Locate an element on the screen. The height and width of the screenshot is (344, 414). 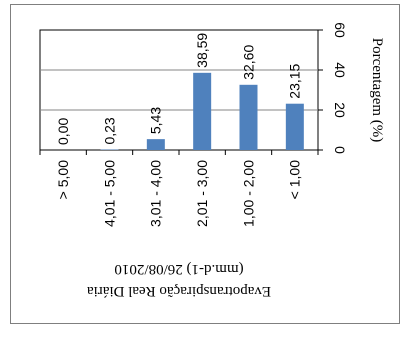
value-tick-label: 40 is located at coordinates (340, 70).